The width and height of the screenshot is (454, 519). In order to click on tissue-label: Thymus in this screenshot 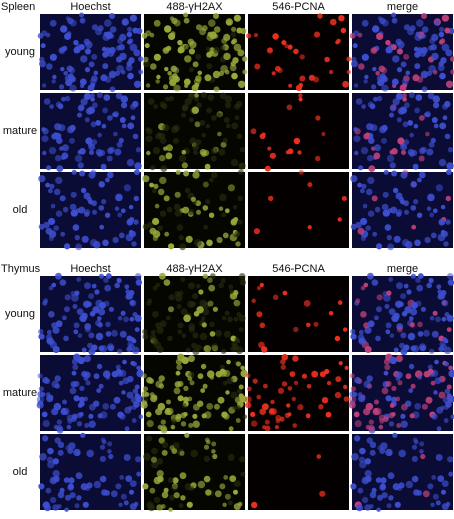, I will do `click(21, 269)`.